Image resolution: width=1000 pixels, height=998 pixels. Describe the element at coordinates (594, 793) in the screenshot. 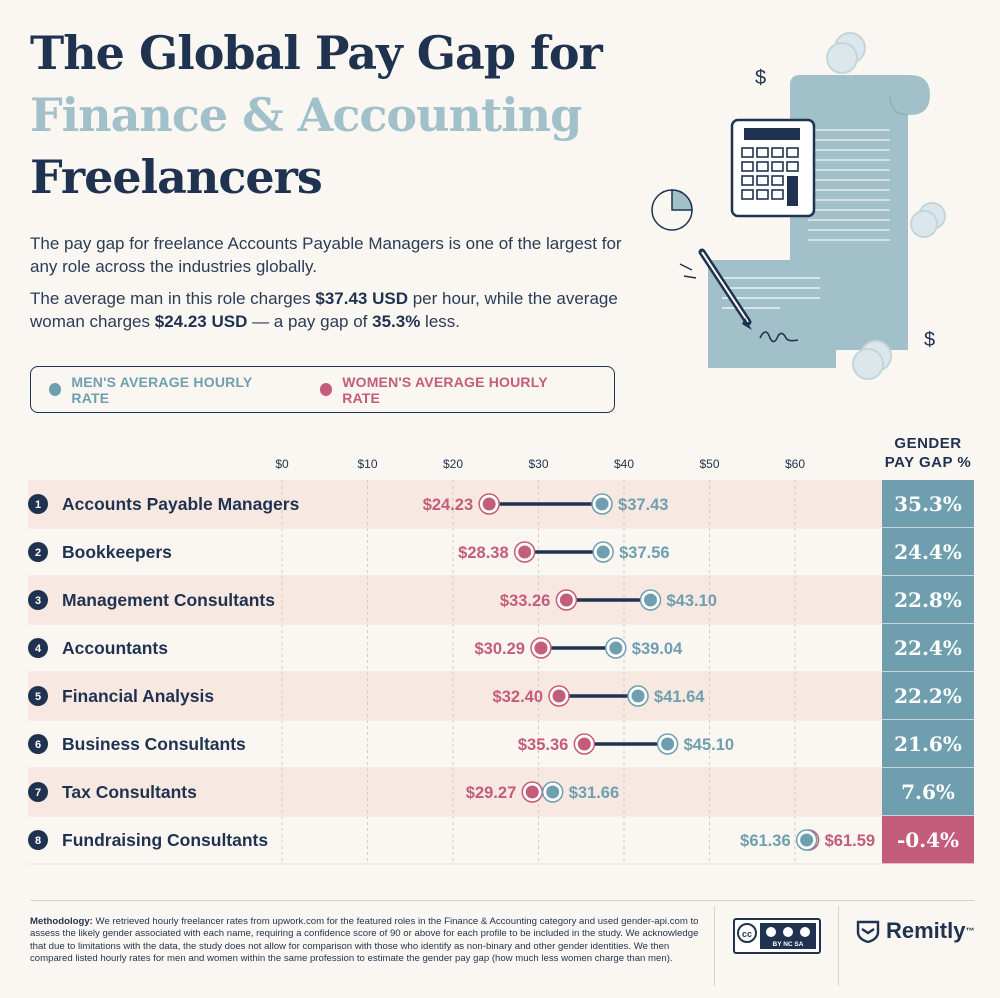

I see `data-label-right: $31.66` at that location.